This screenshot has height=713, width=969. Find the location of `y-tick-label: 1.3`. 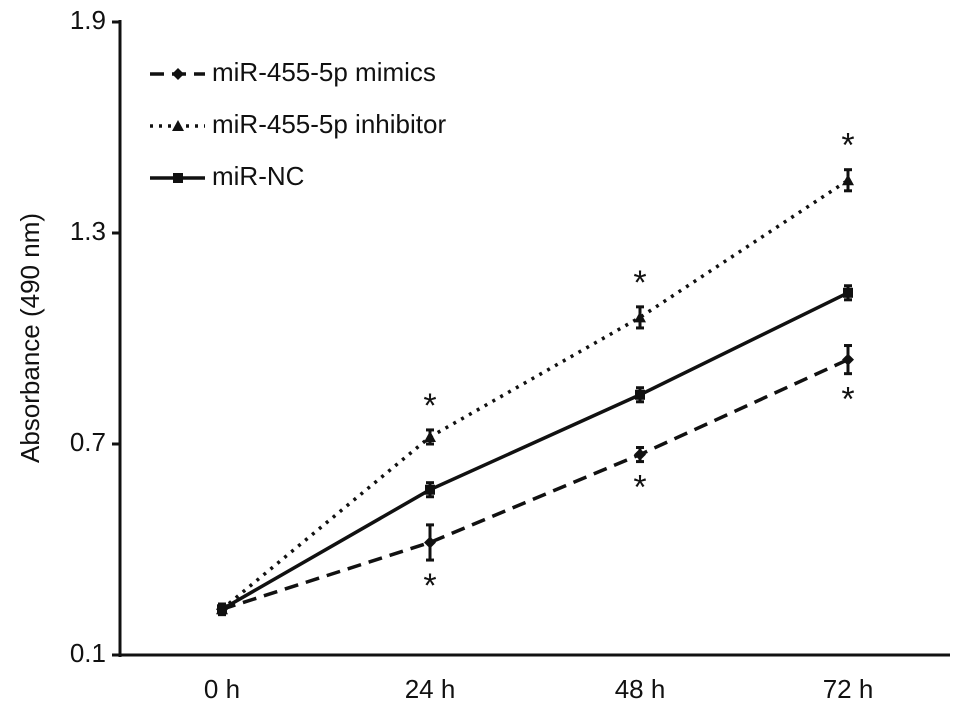

y-tick-label: 1.3 is located at coordinates (88, 231).